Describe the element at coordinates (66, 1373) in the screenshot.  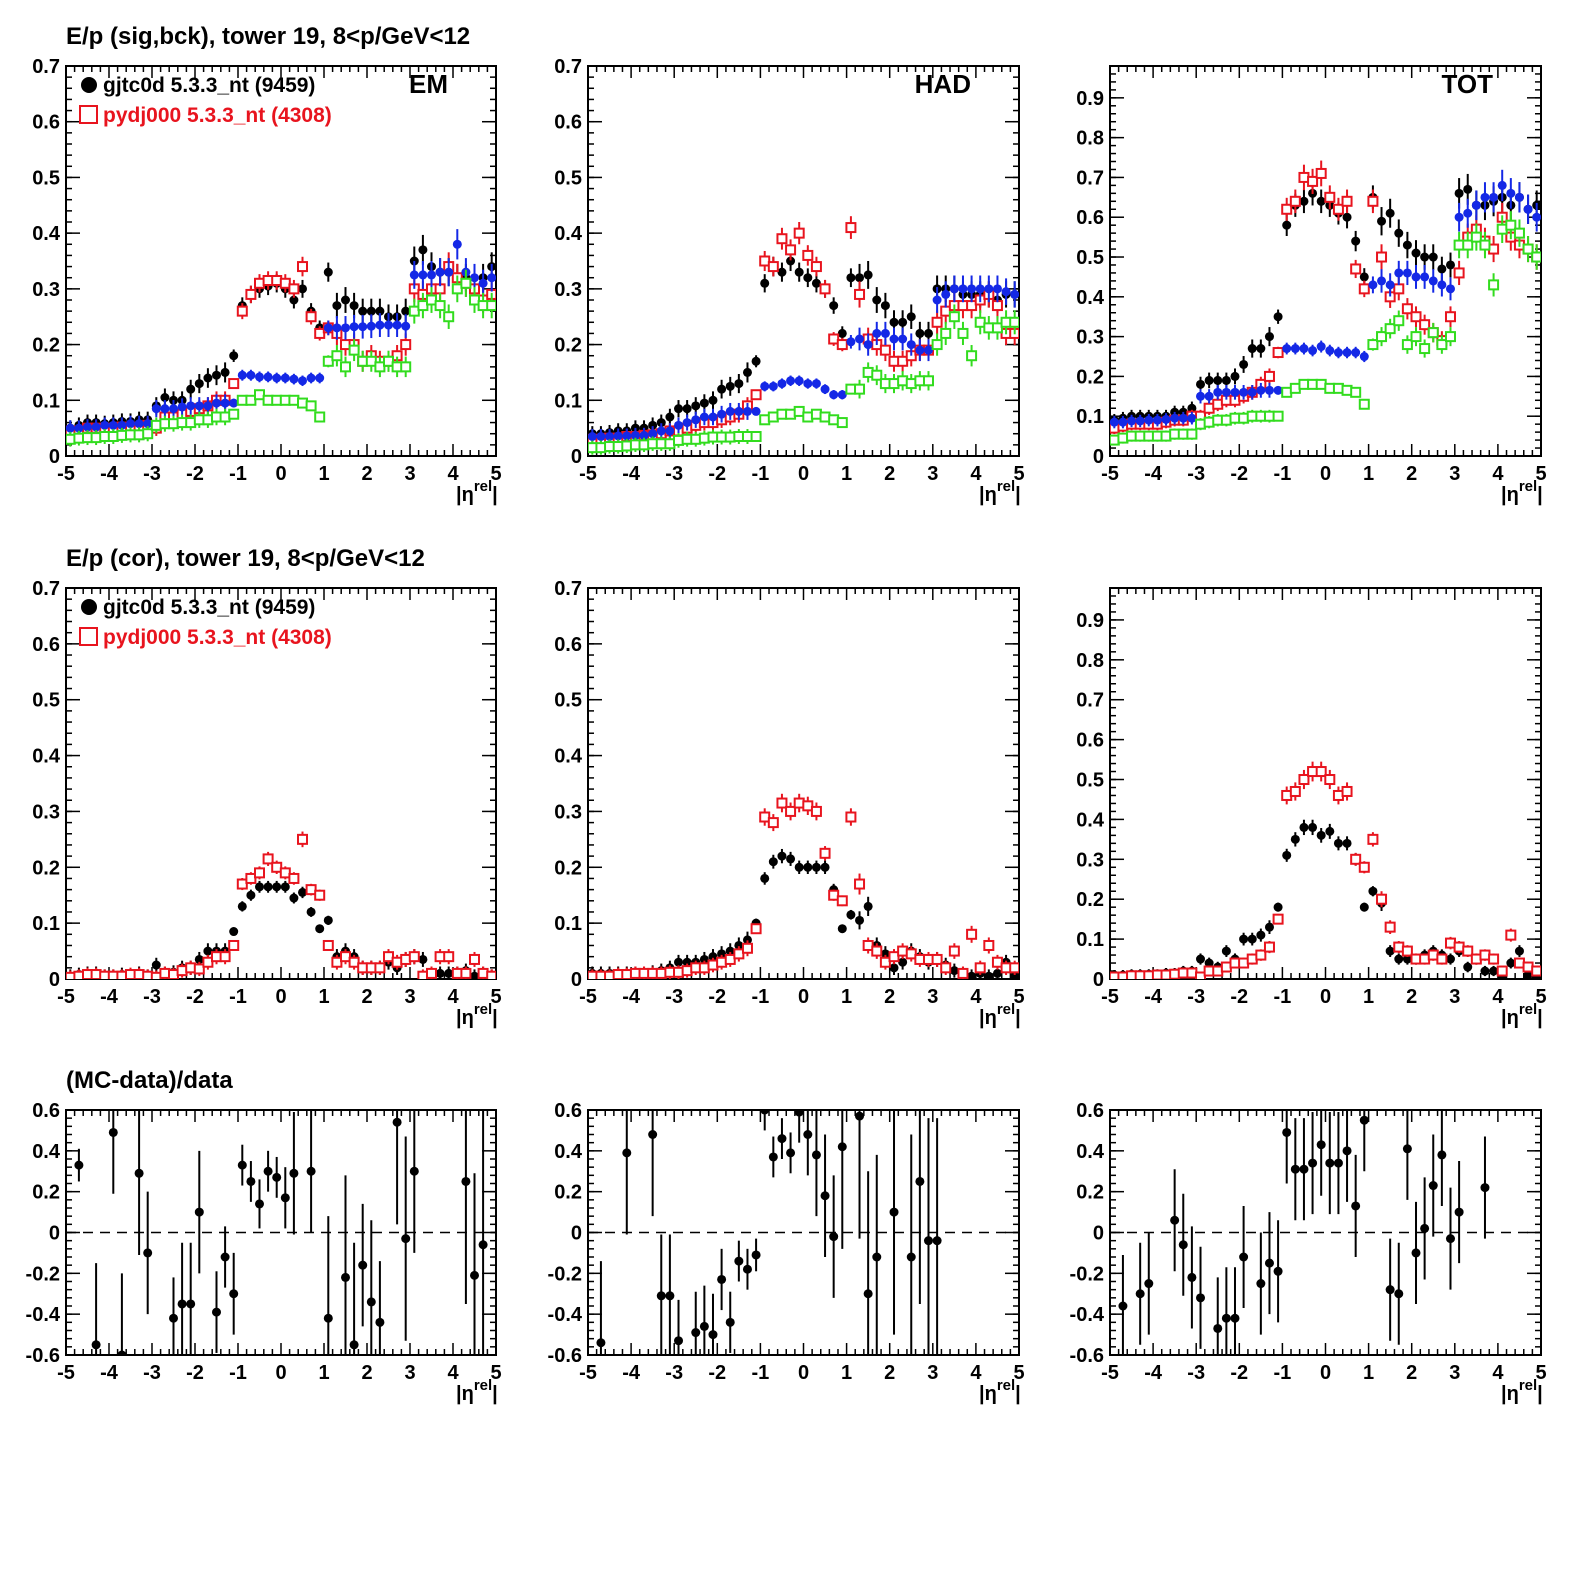
I see `x-tick-label: -5` at that location.